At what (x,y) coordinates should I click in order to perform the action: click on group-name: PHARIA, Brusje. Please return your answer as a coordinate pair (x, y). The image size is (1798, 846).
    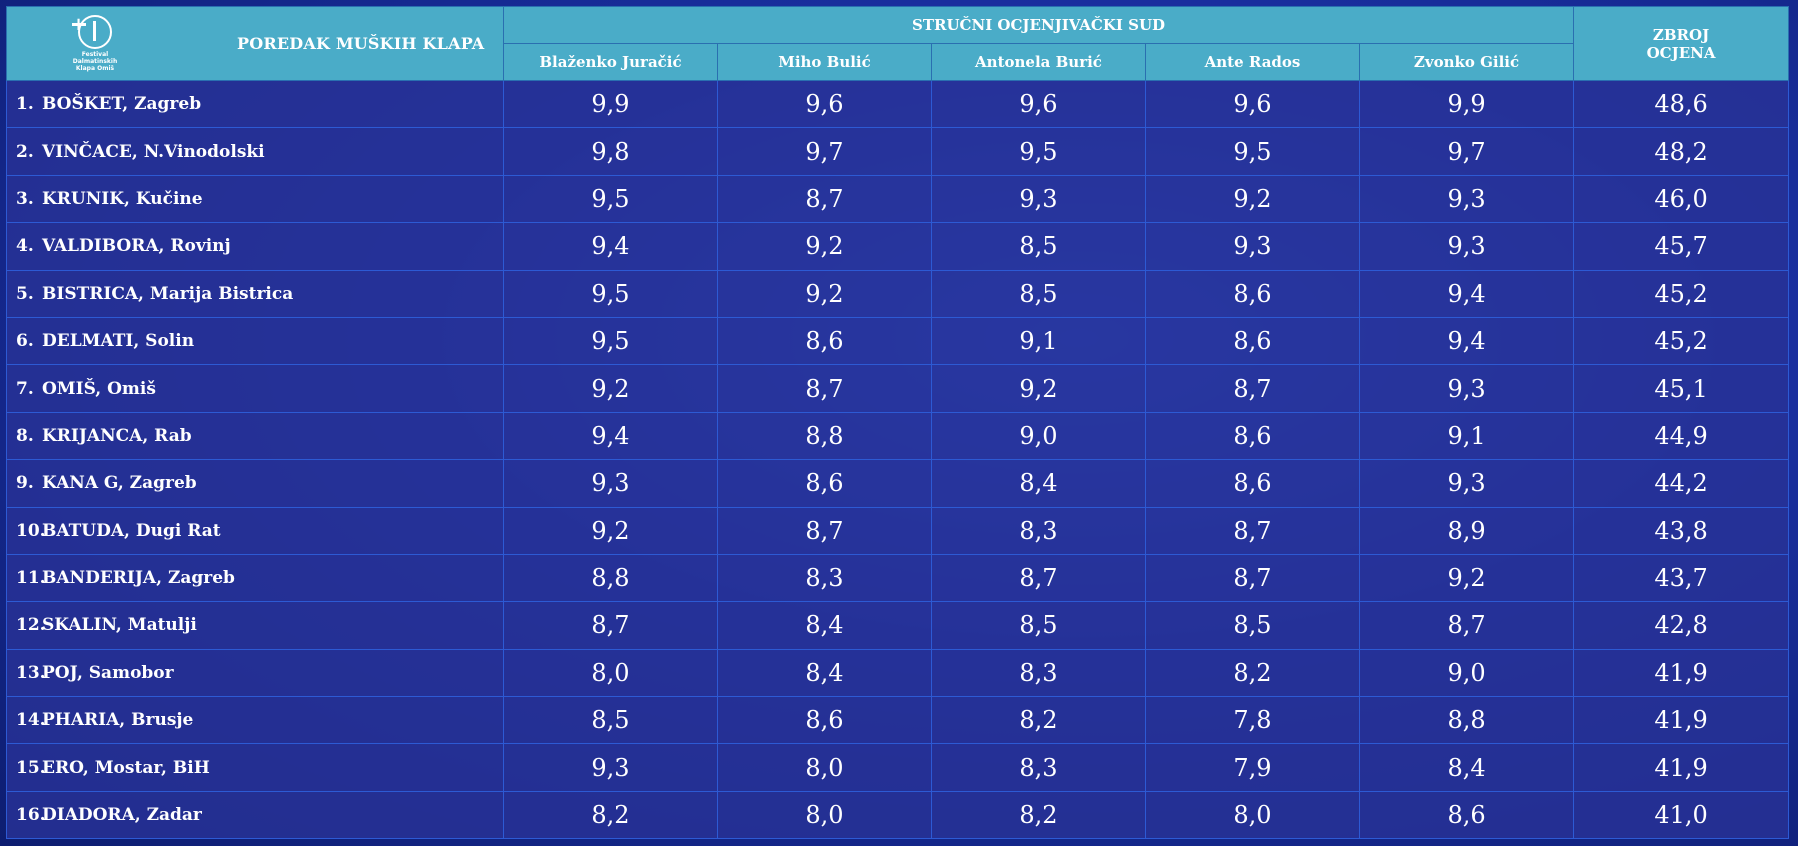
    Looking at the image, I should click on (118, 720).